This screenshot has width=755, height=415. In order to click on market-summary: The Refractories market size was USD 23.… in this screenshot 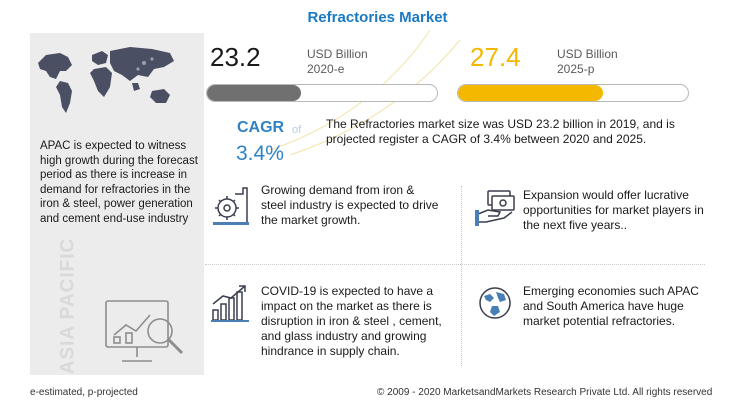, I will do `click(500, 131)`.